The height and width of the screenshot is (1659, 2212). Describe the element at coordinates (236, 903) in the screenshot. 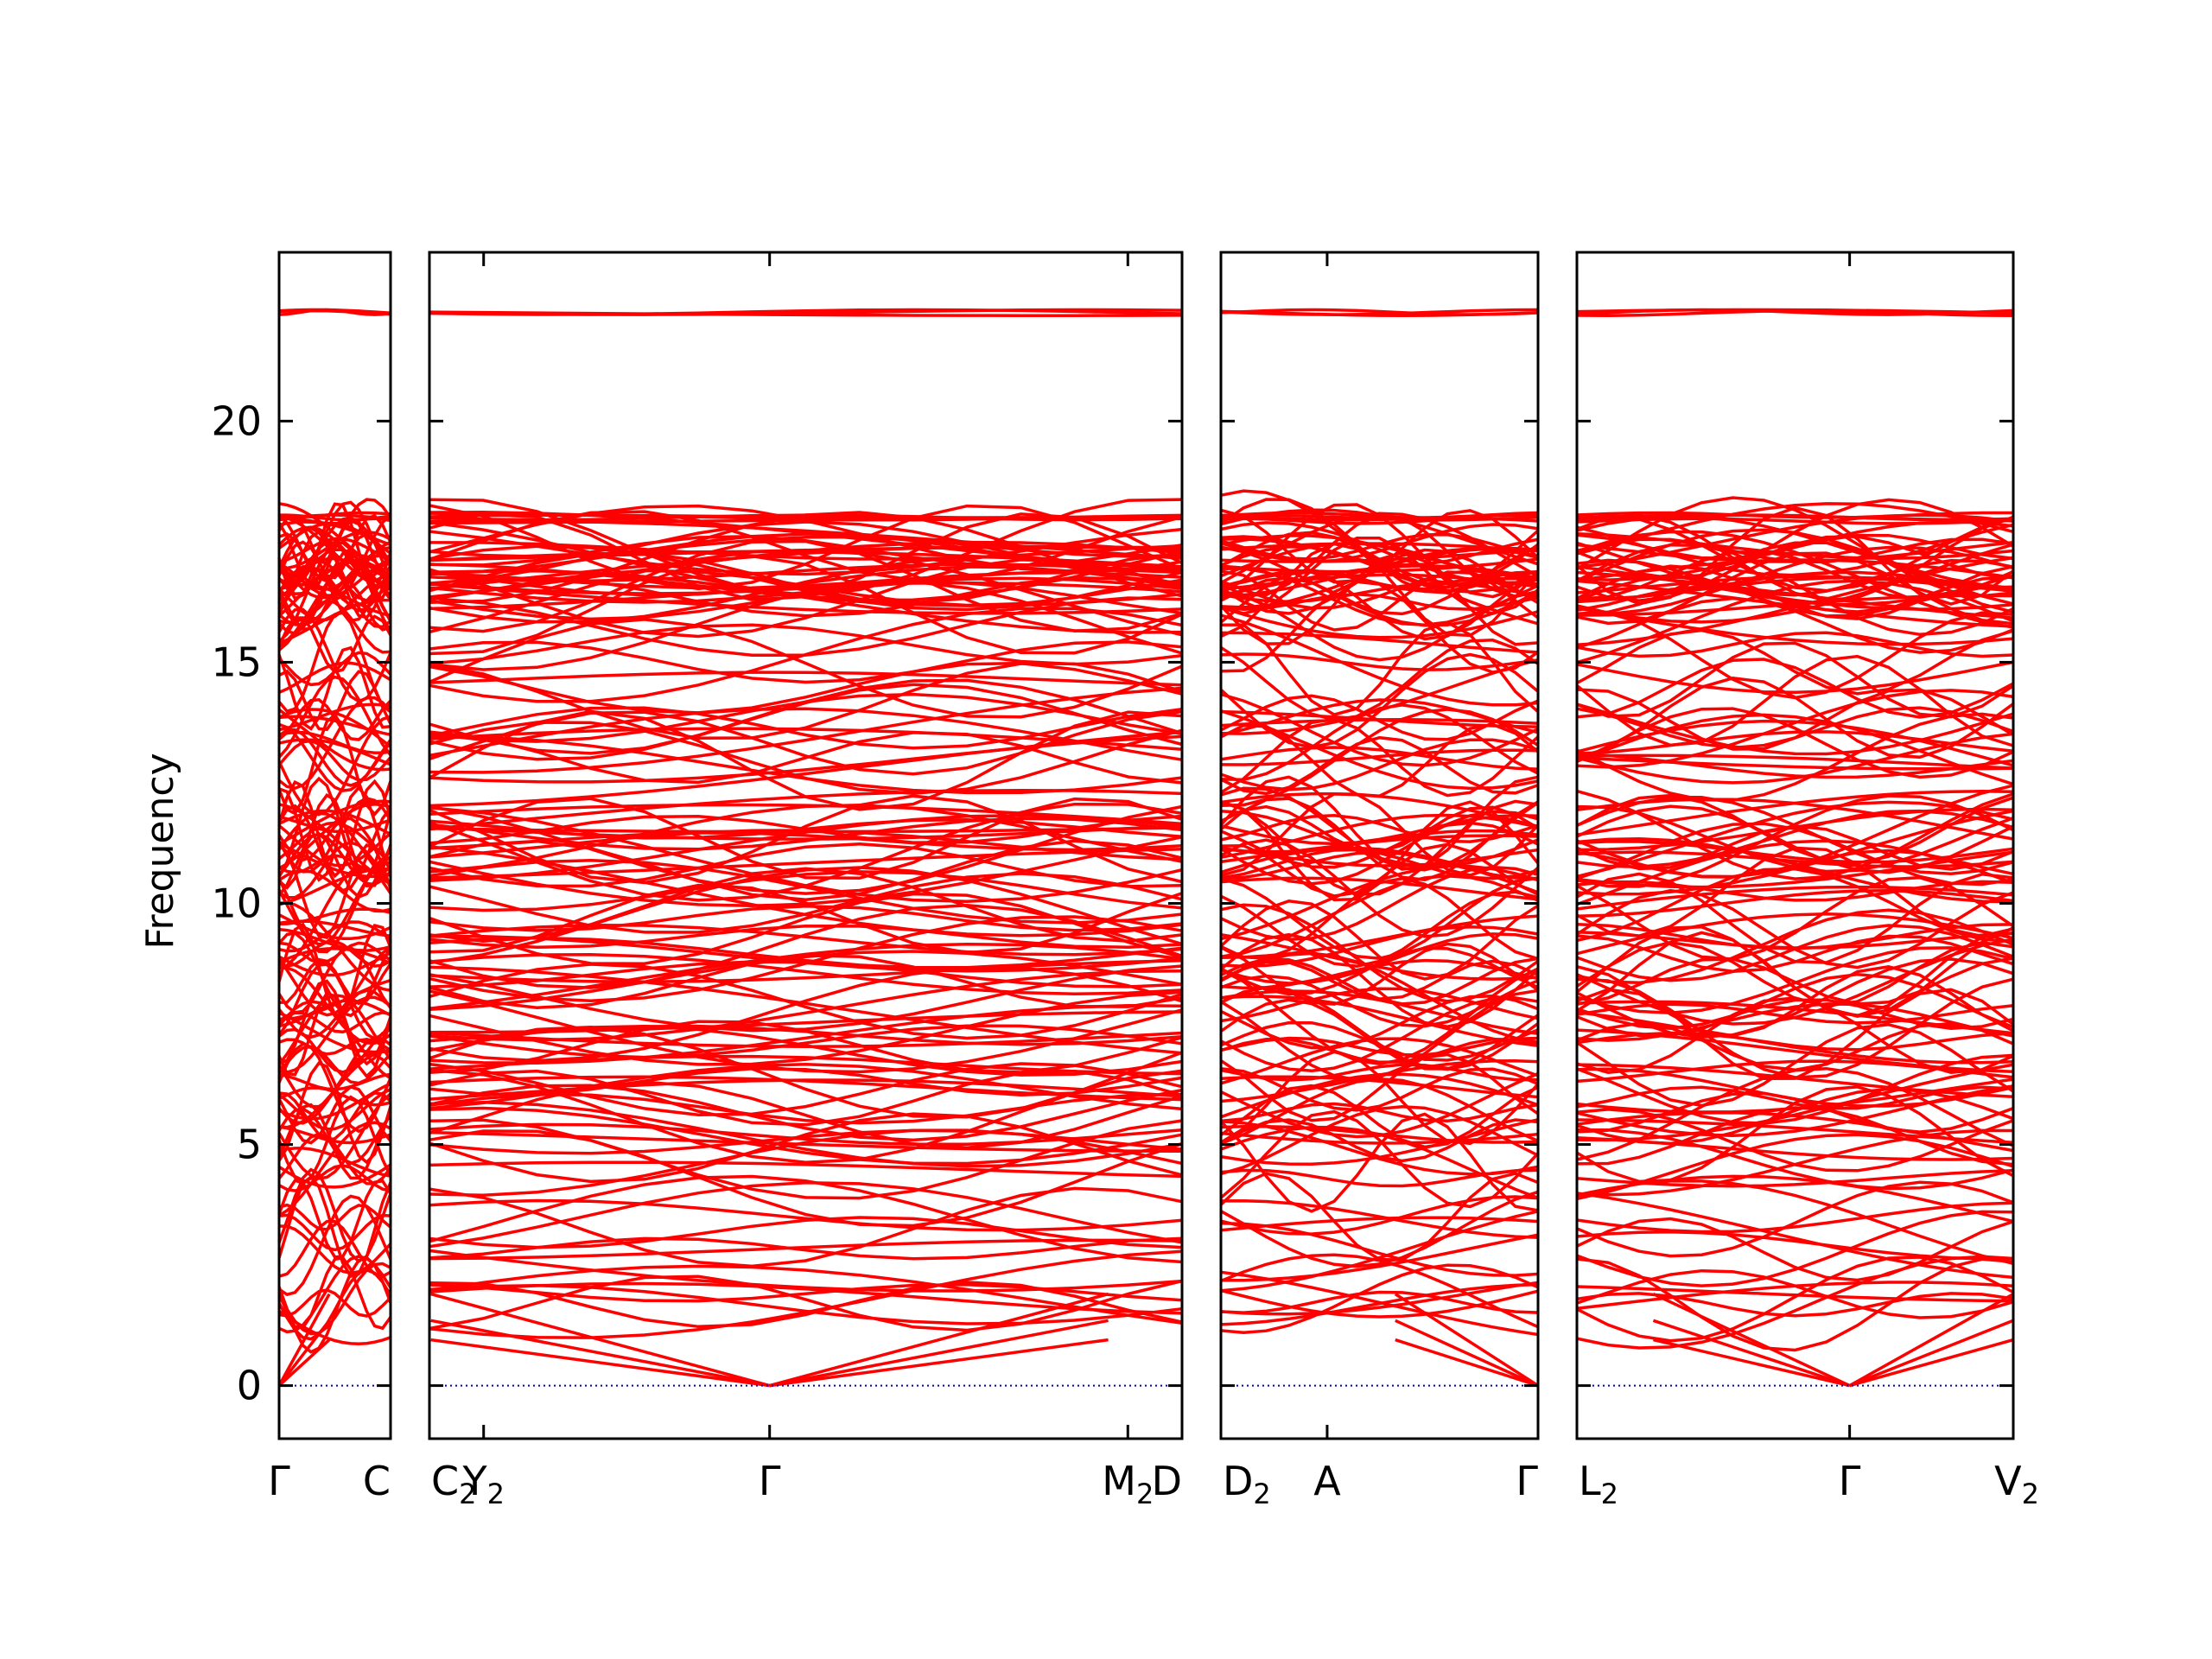

I see `y-tick-label: 10` at that location.